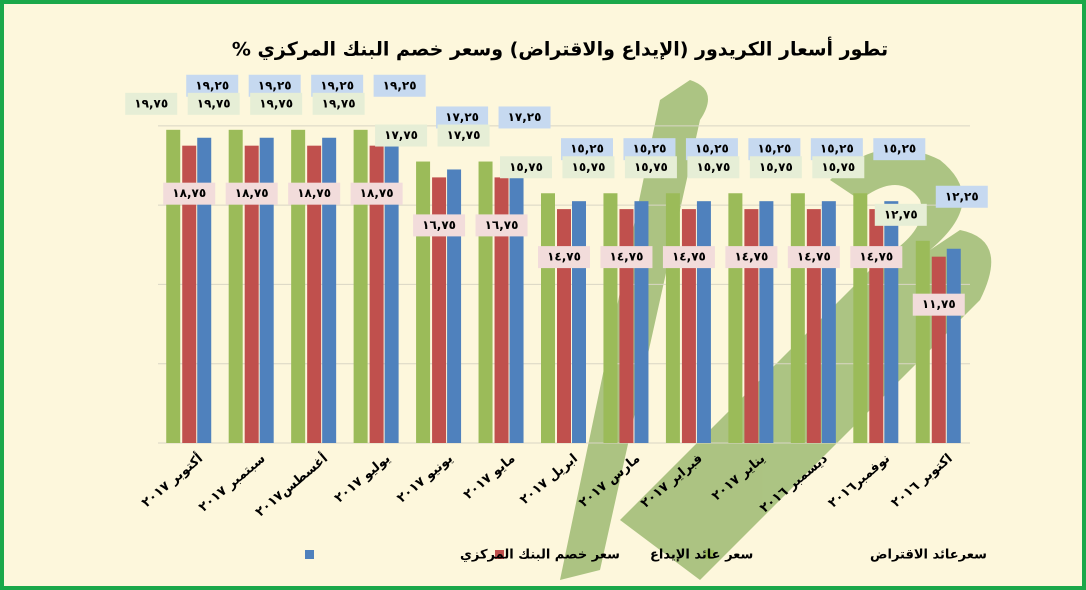 The height and width of the screenshot is (590, 1086). I want to click on data-label: ١١,٧٥, so click(938, 304).